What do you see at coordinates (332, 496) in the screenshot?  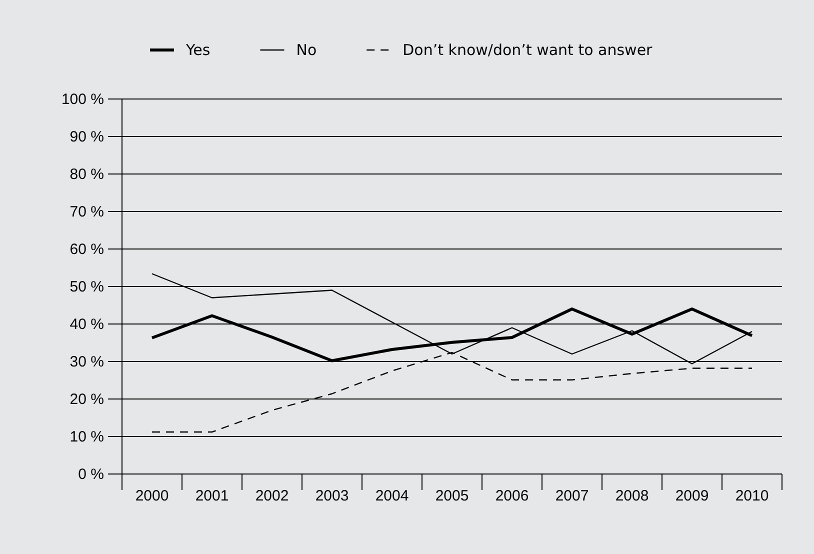 I see `x-tick-label: 2003` at bounding box center [332, 496].